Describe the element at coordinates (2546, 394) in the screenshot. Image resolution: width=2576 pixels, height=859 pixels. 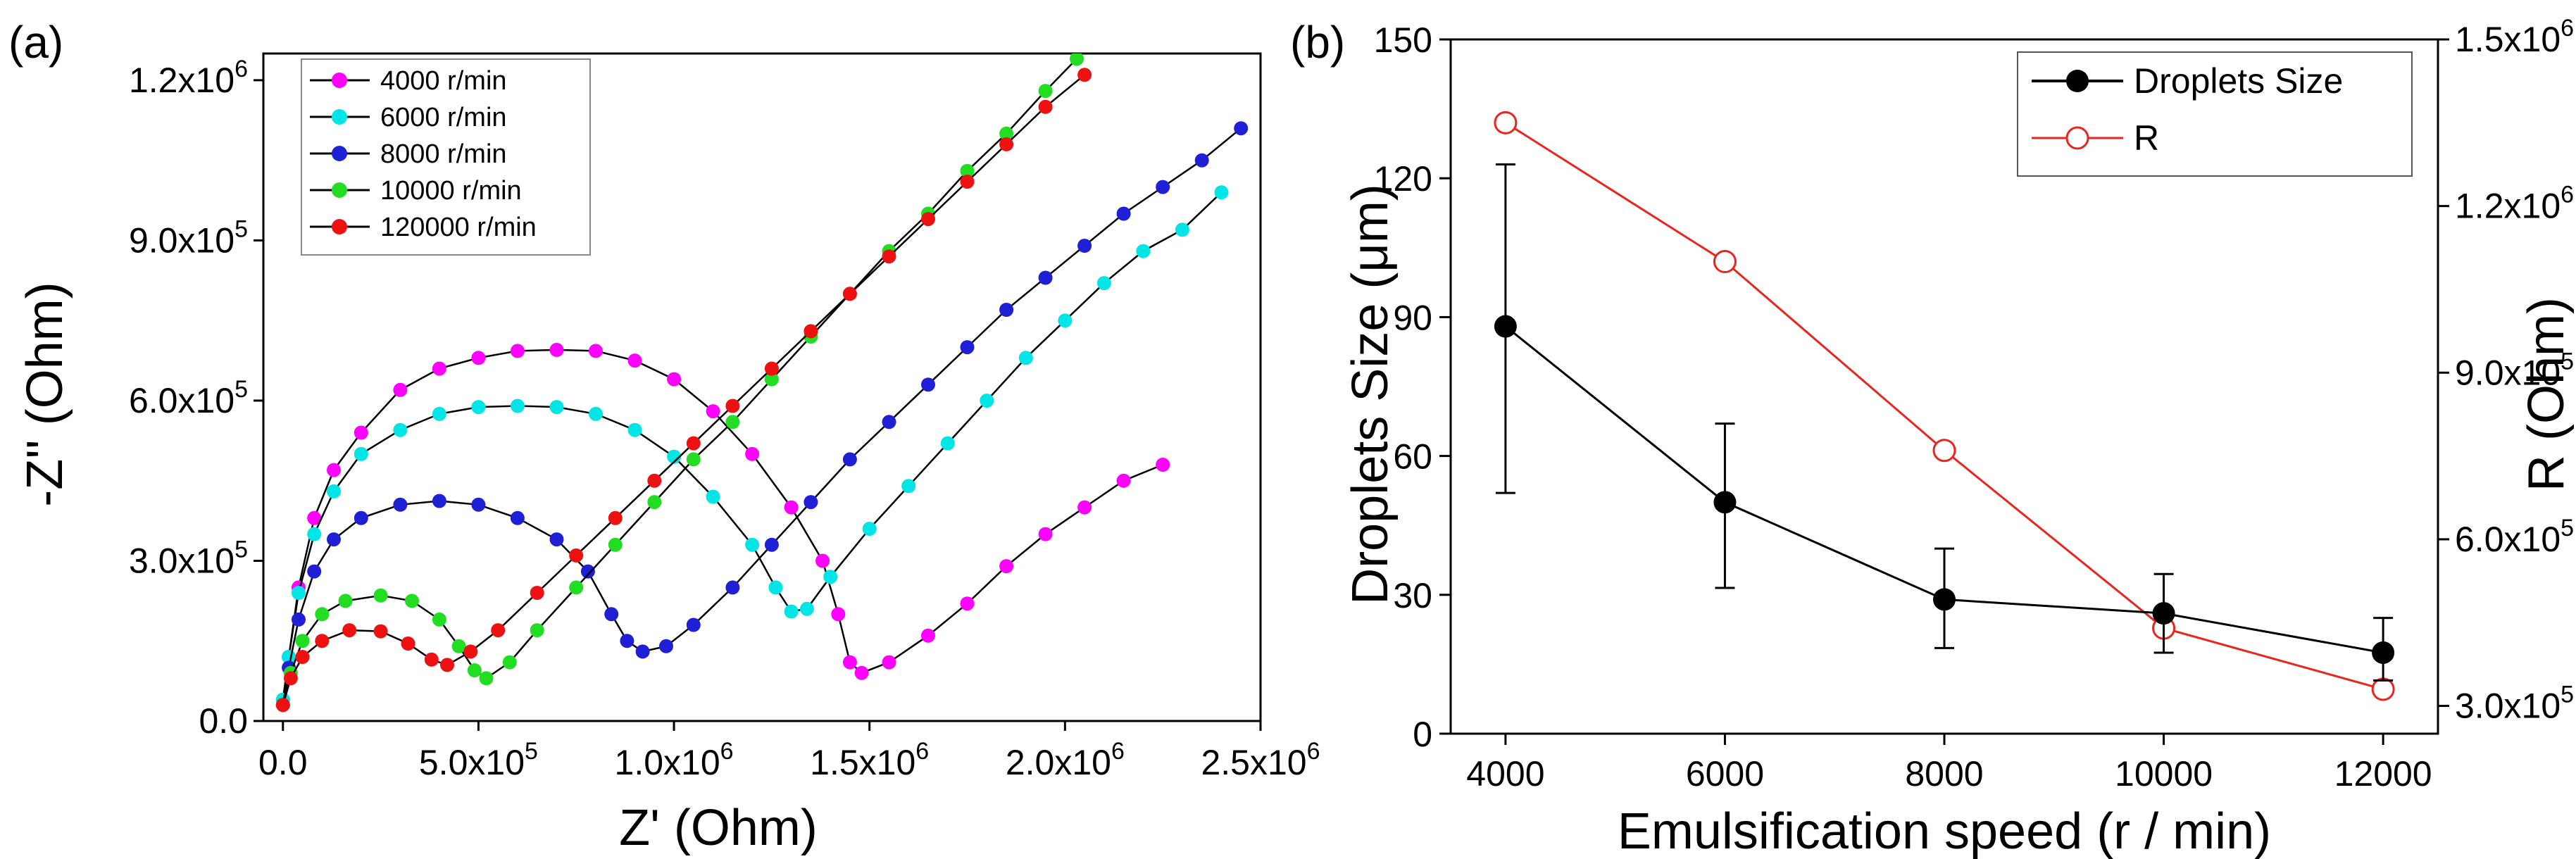
I see `panel-b-y2-axis-label: R (Ohm)` at that location.